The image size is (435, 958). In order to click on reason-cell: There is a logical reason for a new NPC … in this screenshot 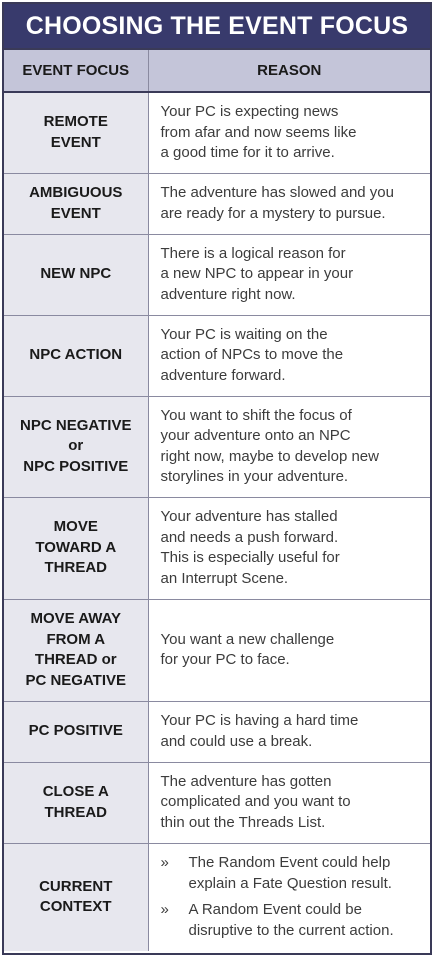, I will do `click(289, 274)`.